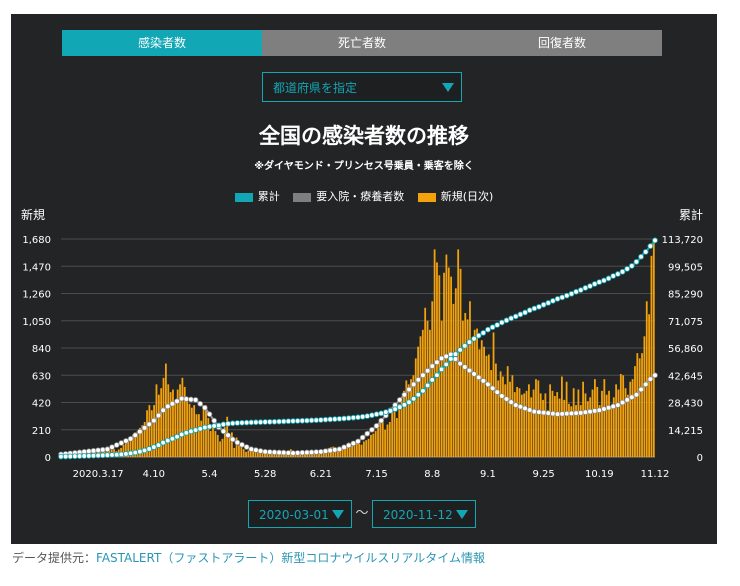 This screenshot has height=586, width=740. Describe the element at coordinates (562, 43) in the screenshot. I see `tab-recoveries: 回復者数` at that location.